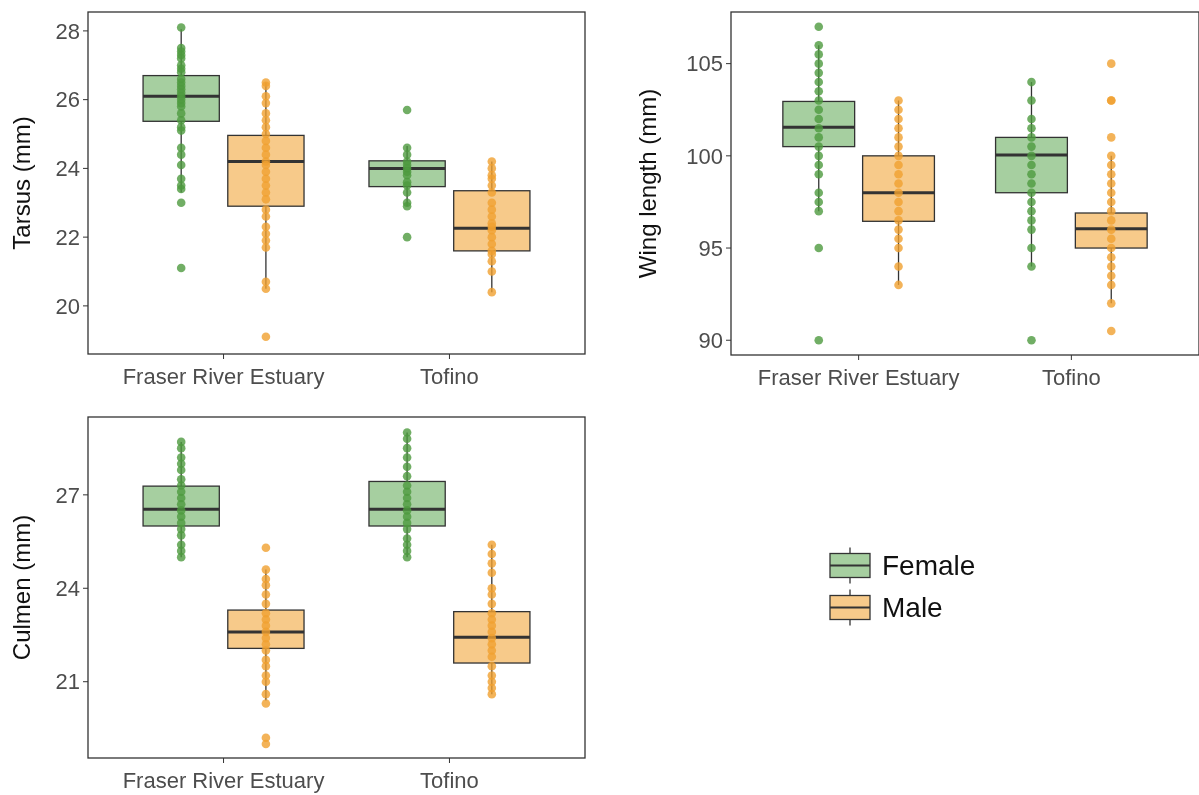  What do you see at coordinates (21, 183) in the screenshot?
I see `y-axis-title: Tarsus (mm)` at bounding box center [21, 183].